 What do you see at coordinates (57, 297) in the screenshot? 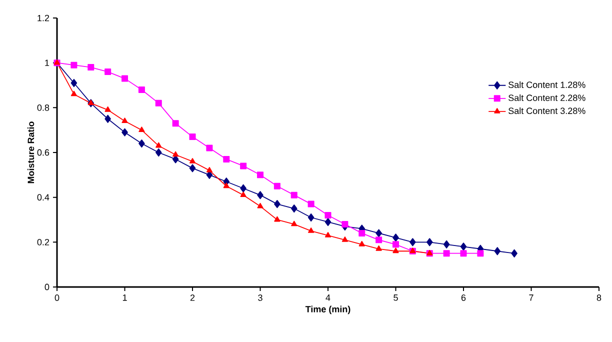
I see `x-tick-label: 0` at bounding box center [57, 297].